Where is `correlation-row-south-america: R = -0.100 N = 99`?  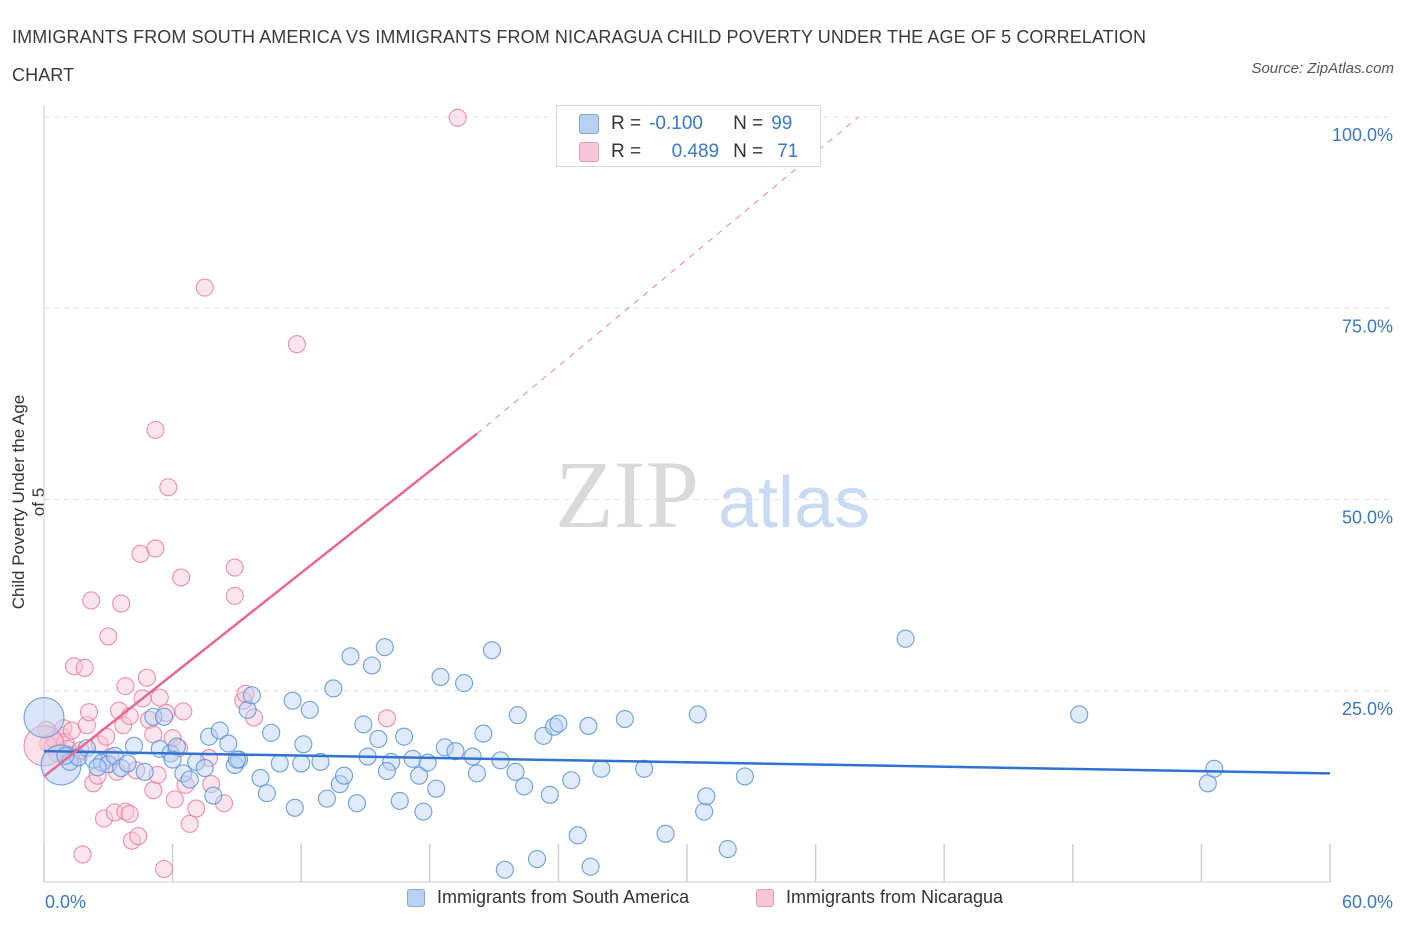 correlation-row-south-america: R = -0.100 N = 99 is located at coordinates (685, 124).